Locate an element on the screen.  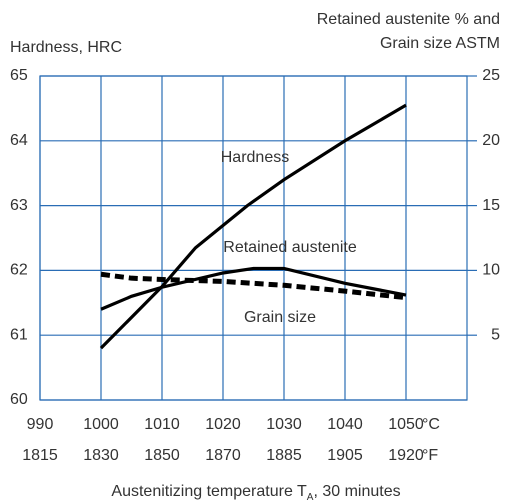
y2-tick-label: 5 is located at coordinates (495, 334).